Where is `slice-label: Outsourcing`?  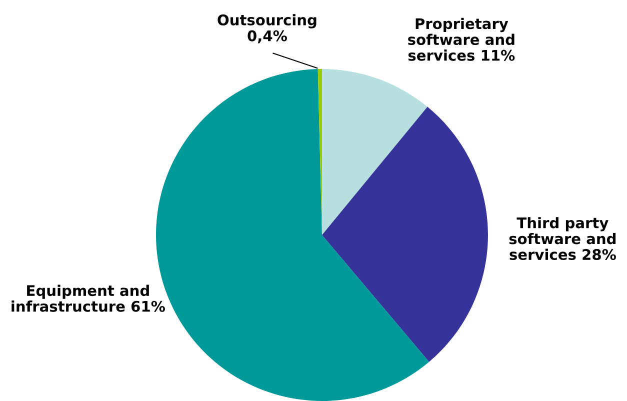
slice-label: Outsourcing is located at coordinates (267, 21).